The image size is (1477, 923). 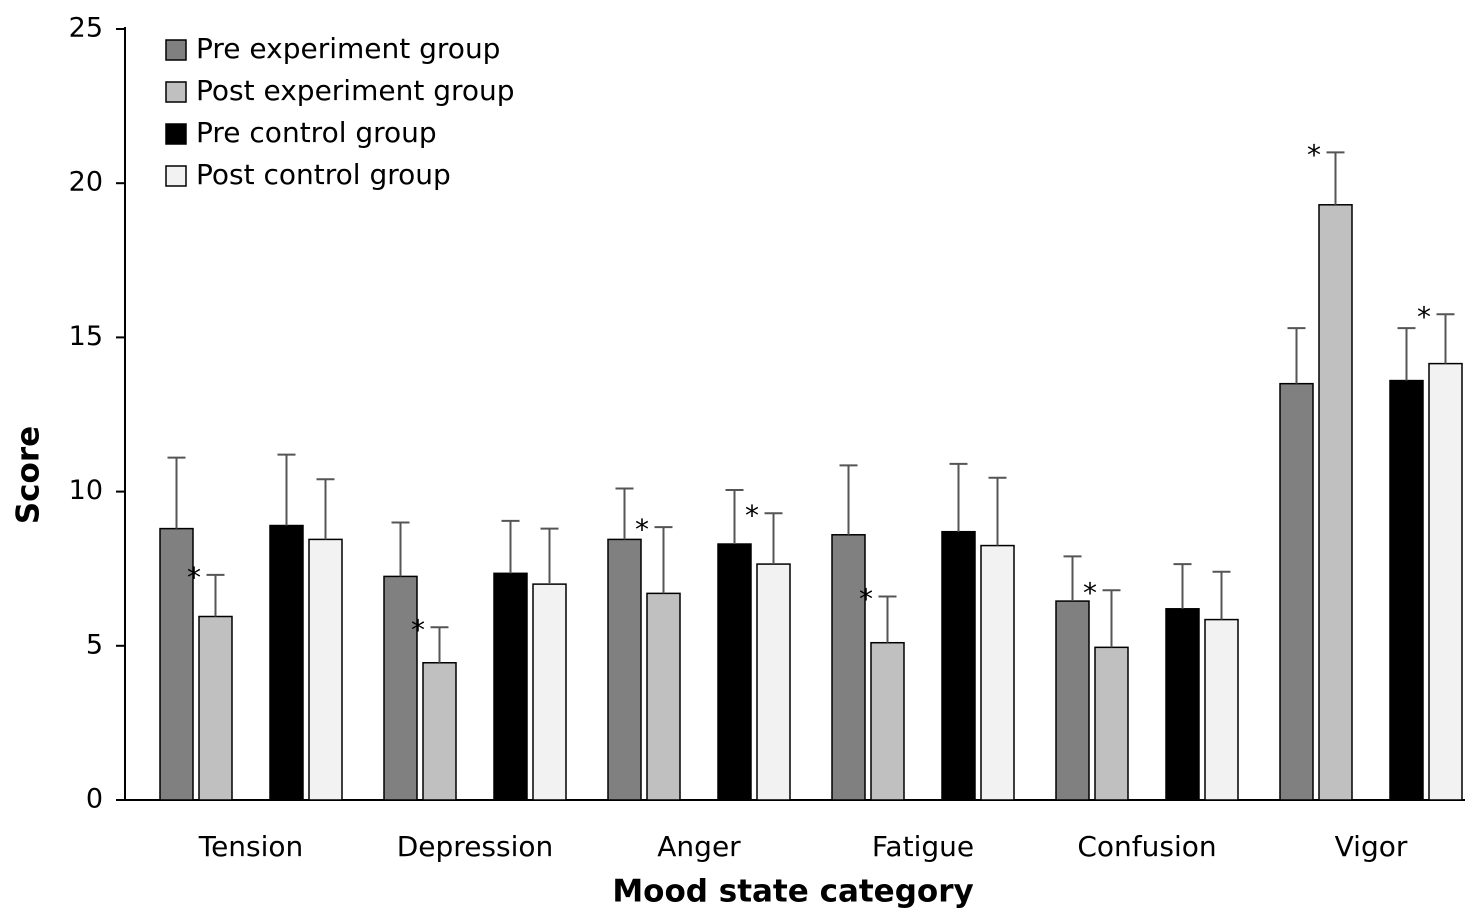 What do you see at coordinates (251, 846) in the screenshot?
I see `x-tick-label: Tension` at bounding box center [251, 846].